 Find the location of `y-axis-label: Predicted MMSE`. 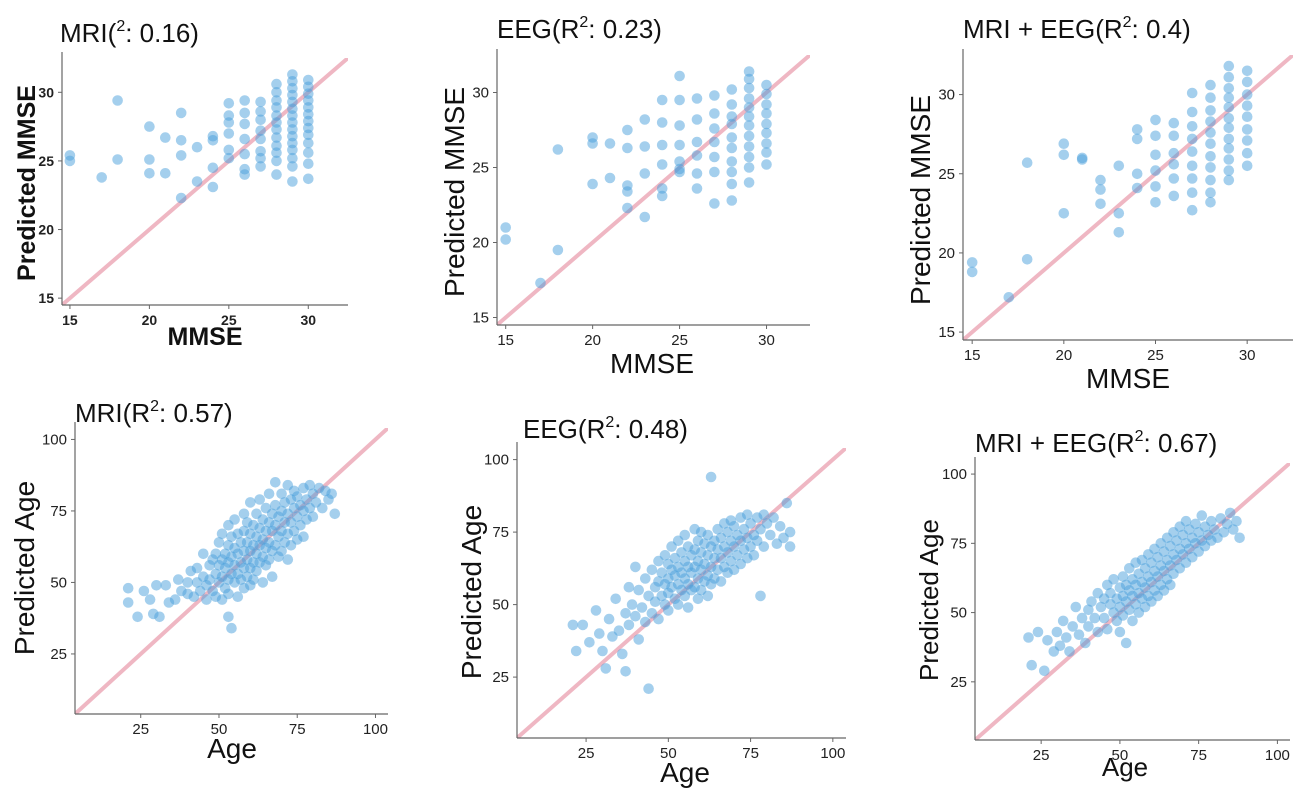

y-axis-label: Predicted MMSE is located at coordinates (454, 192).